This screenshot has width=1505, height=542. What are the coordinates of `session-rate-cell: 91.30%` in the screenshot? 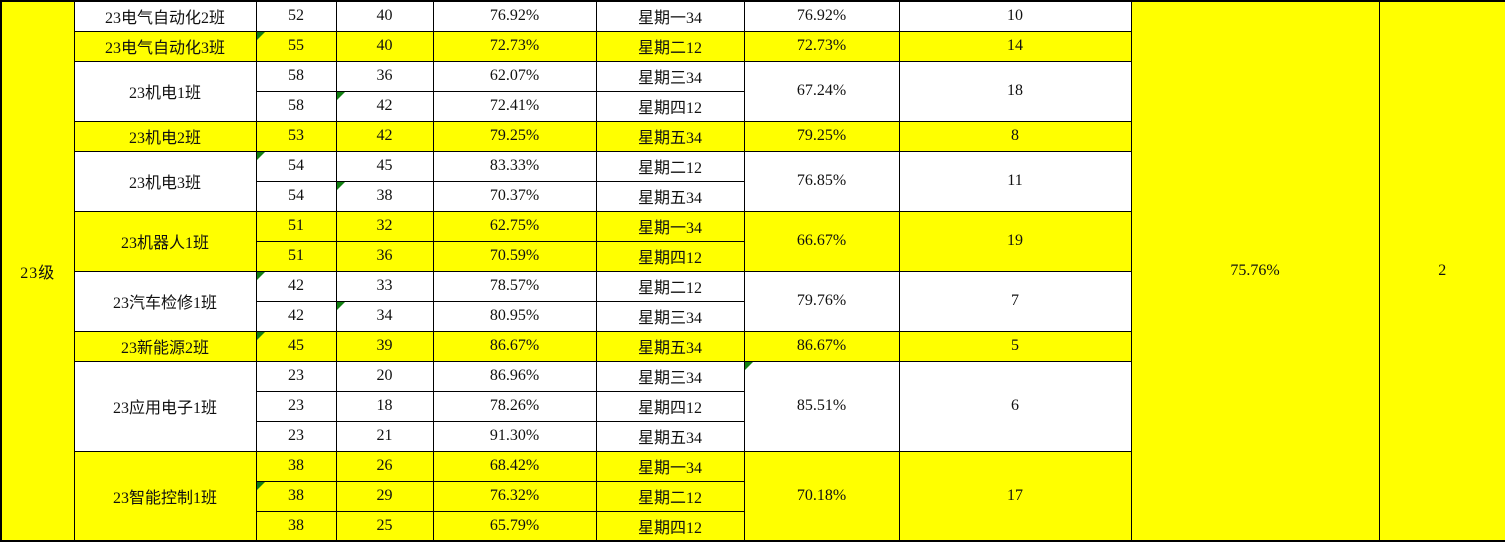 It's located at (514, 436).